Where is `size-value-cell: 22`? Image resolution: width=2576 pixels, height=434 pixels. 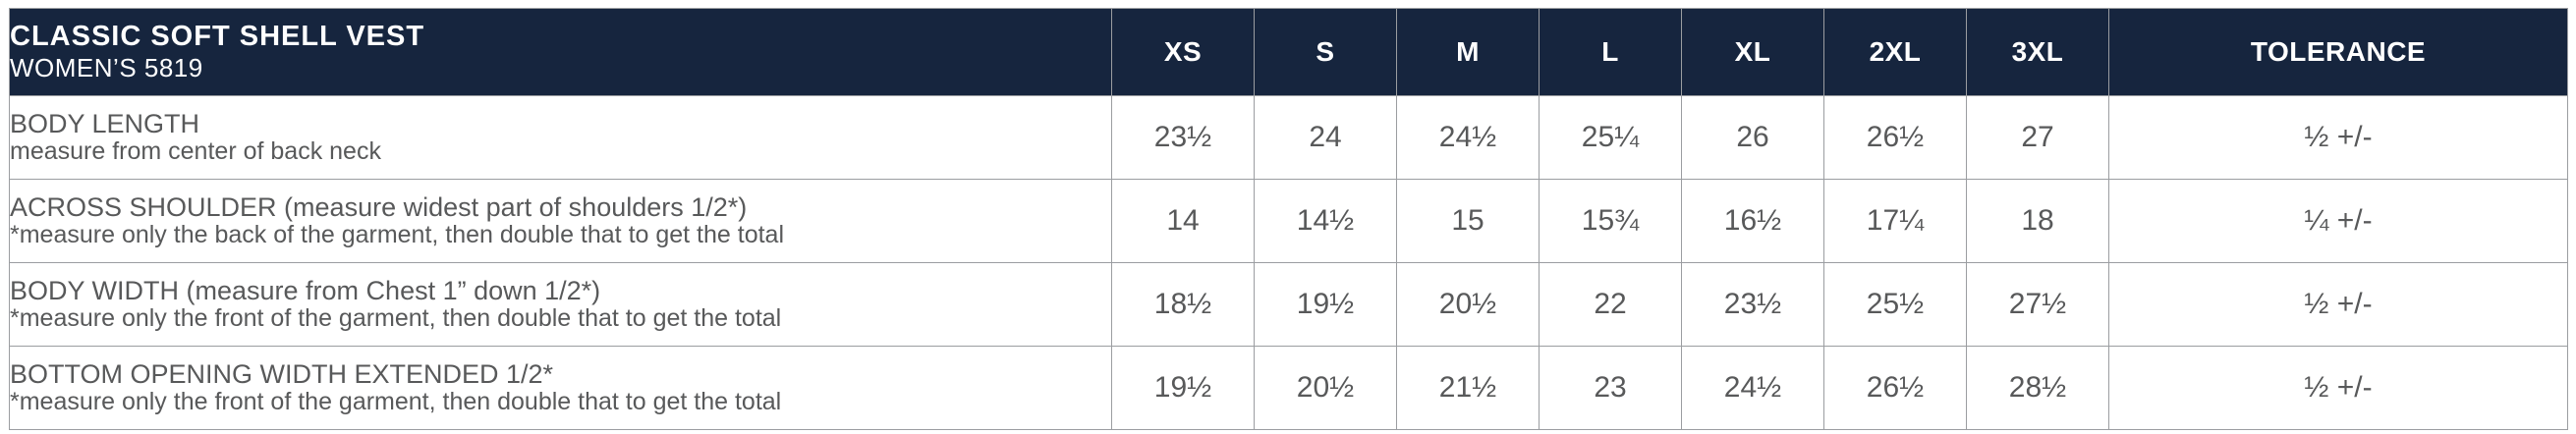 size-value-cell: 22 is located at coordinates (1610, 304).